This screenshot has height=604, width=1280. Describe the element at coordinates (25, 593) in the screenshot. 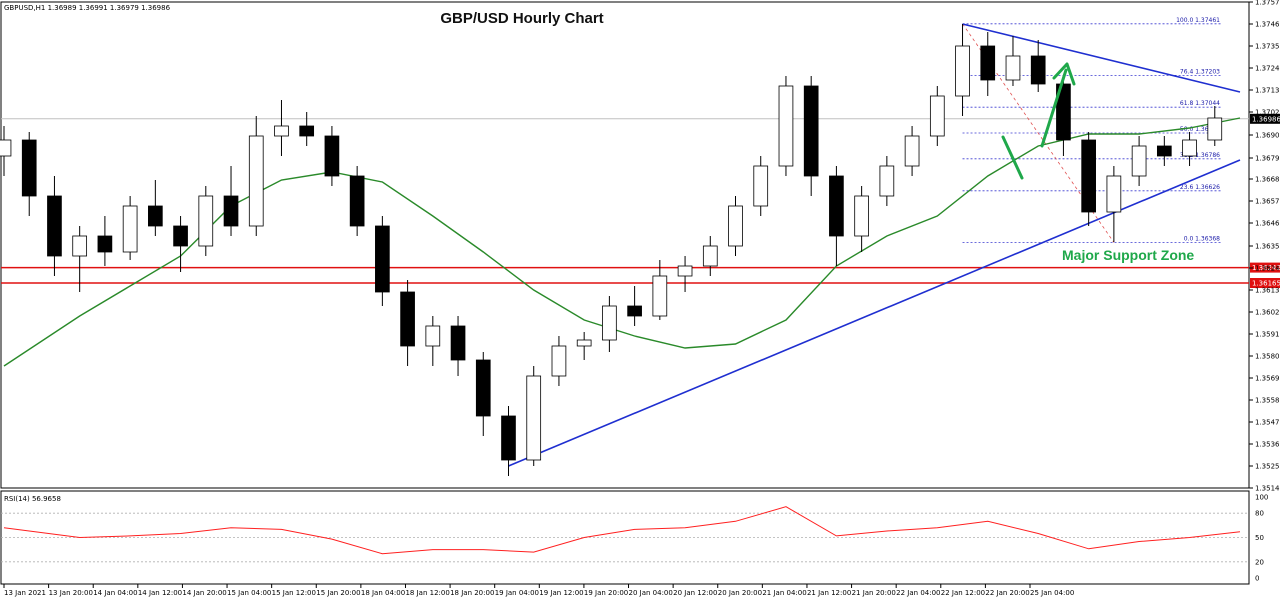

I see `time-tick-label: 13 Jan 2021` at that location.